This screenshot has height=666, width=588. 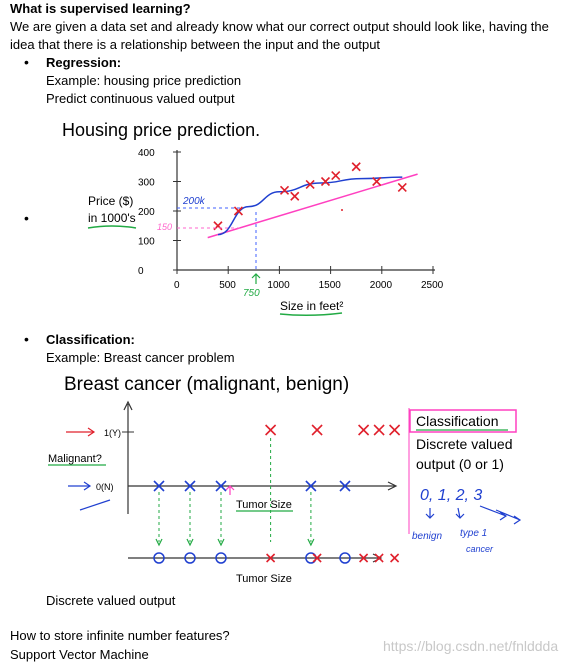 I want to click on housing-data-points, so click(x=310, y=196).